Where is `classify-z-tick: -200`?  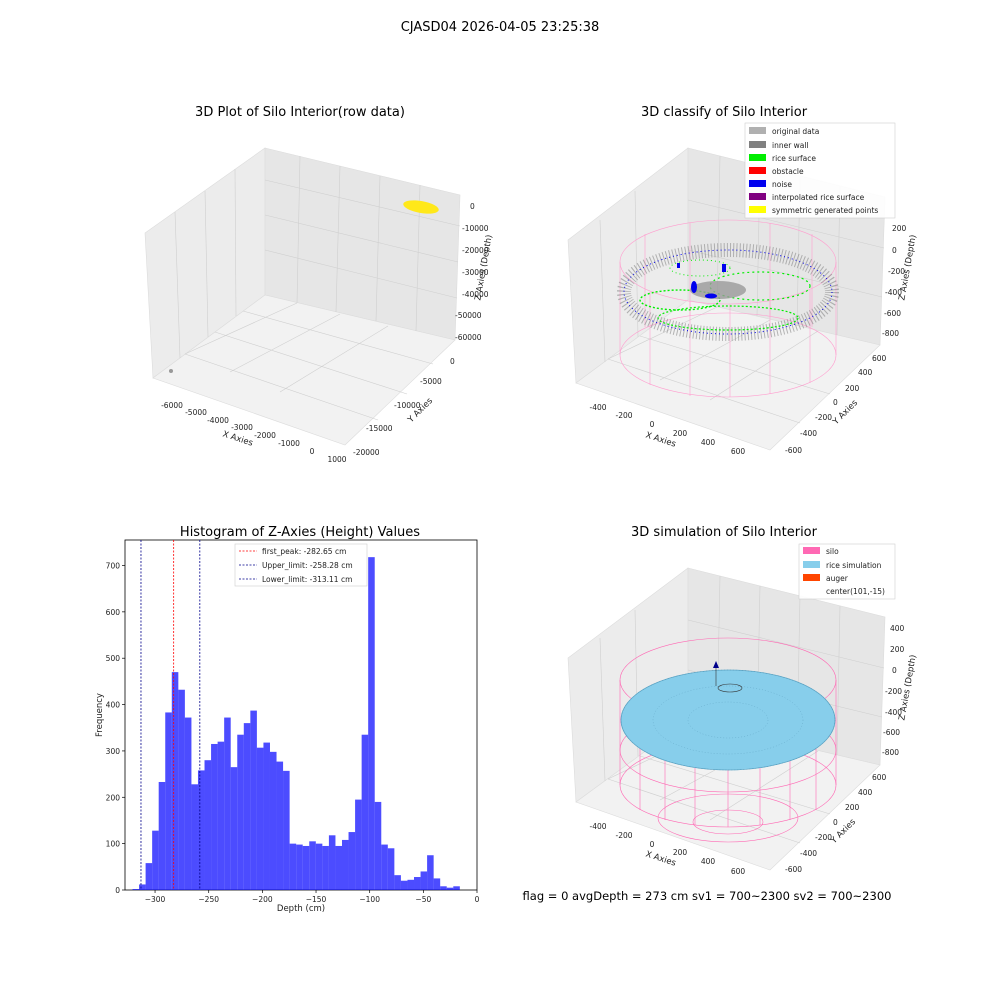 classify-z-tick: -200 is located at coordinates (896, 271).